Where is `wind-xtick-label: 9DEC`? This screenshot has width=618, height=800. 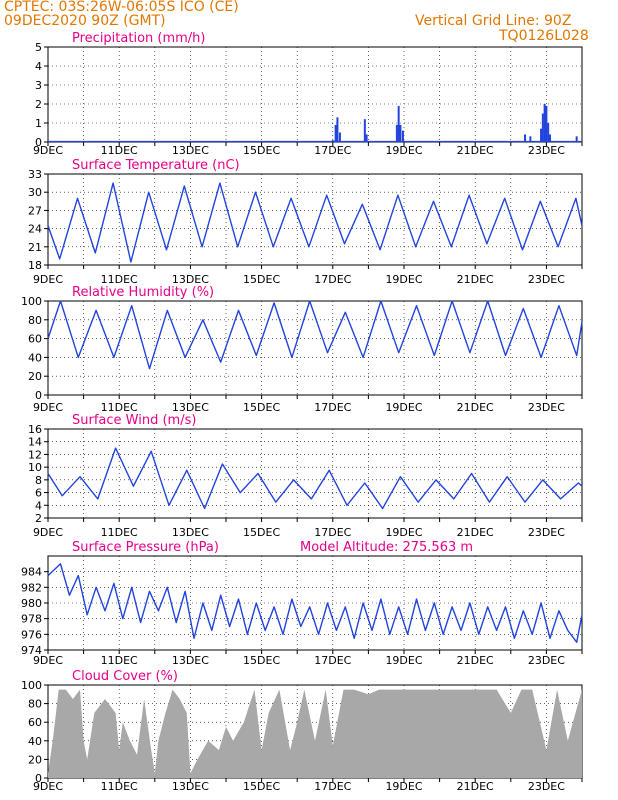
wind-xtick-label: 9DEC is located at coordinates (48, 532).